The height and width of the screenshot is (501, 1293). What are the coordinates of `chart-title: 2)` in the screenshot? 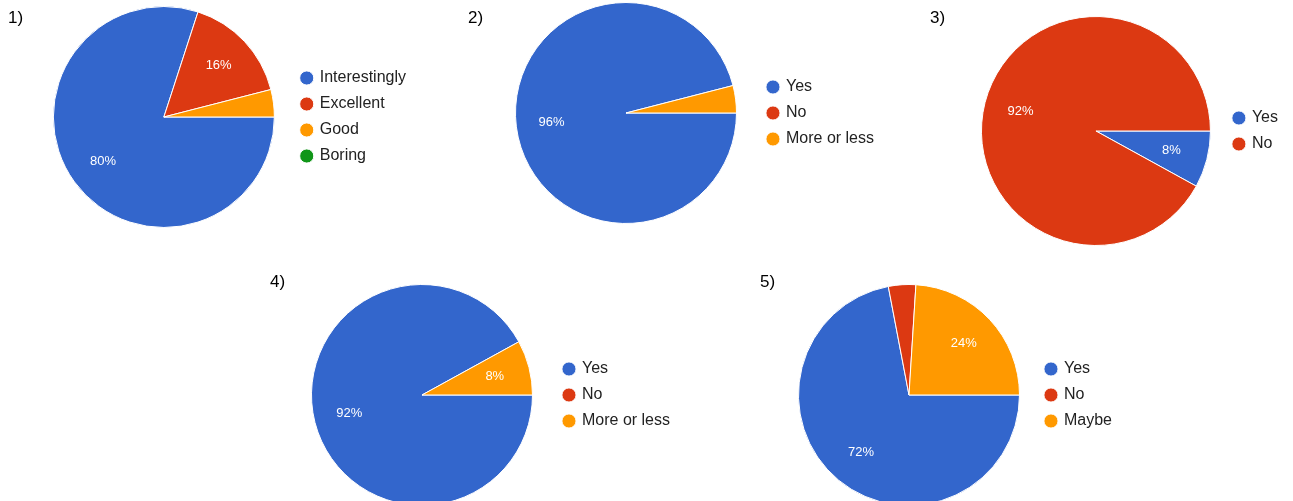 It's located at (476, 18).